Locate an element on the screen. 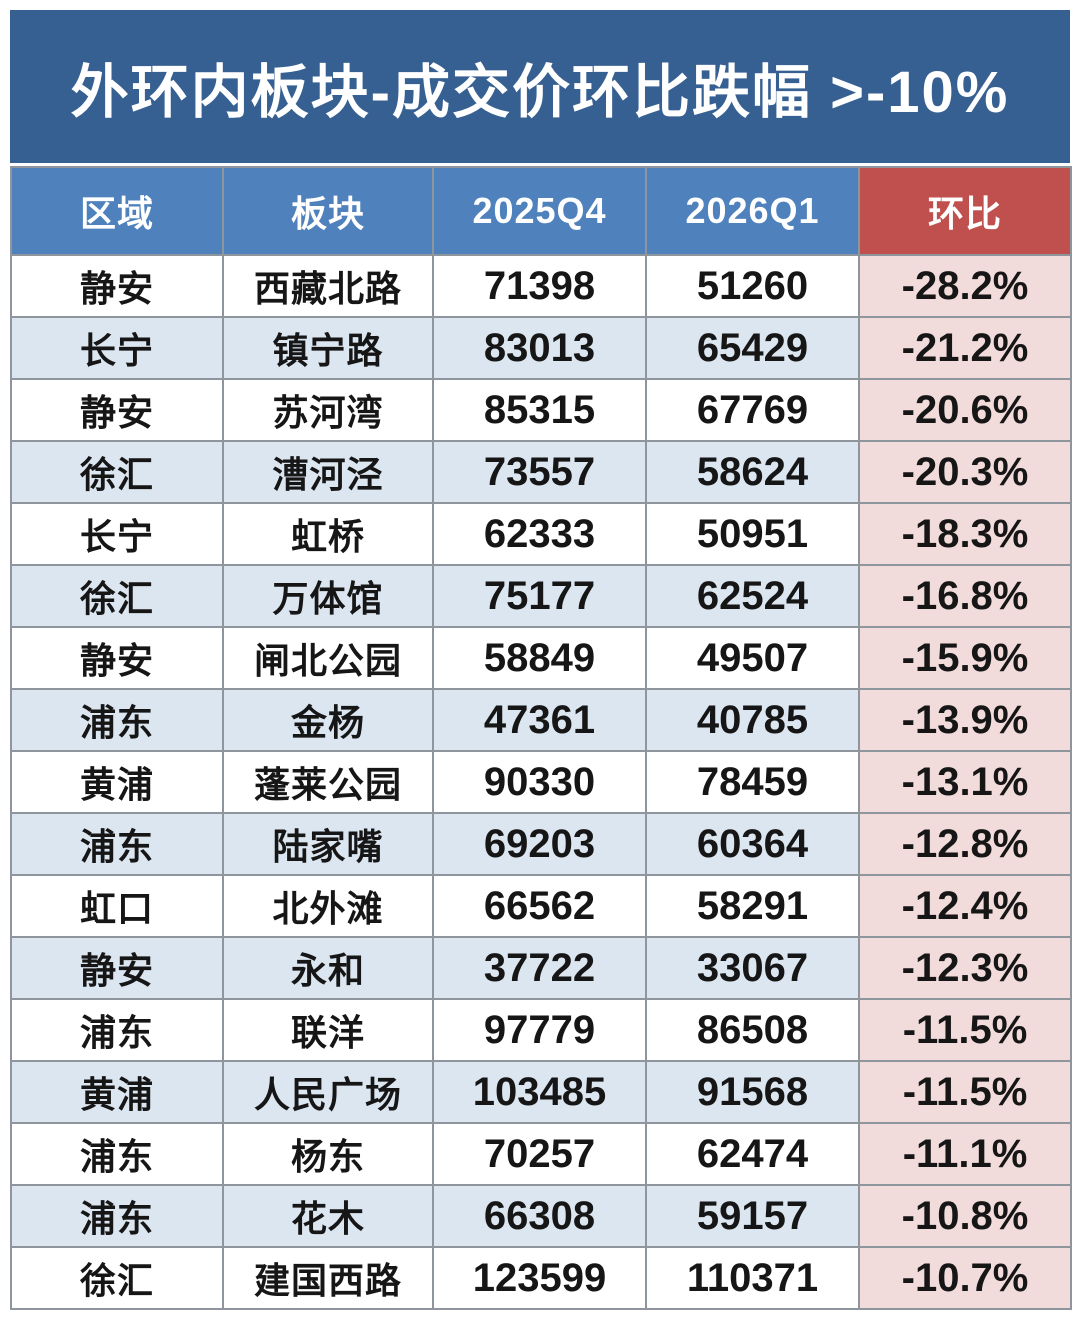 Image resolution: width=1080 pixels, height=1341 pixels. table-row: 徐汇 建国西路 123599 110371 -10.7% is located at coordinates (541, 1278).